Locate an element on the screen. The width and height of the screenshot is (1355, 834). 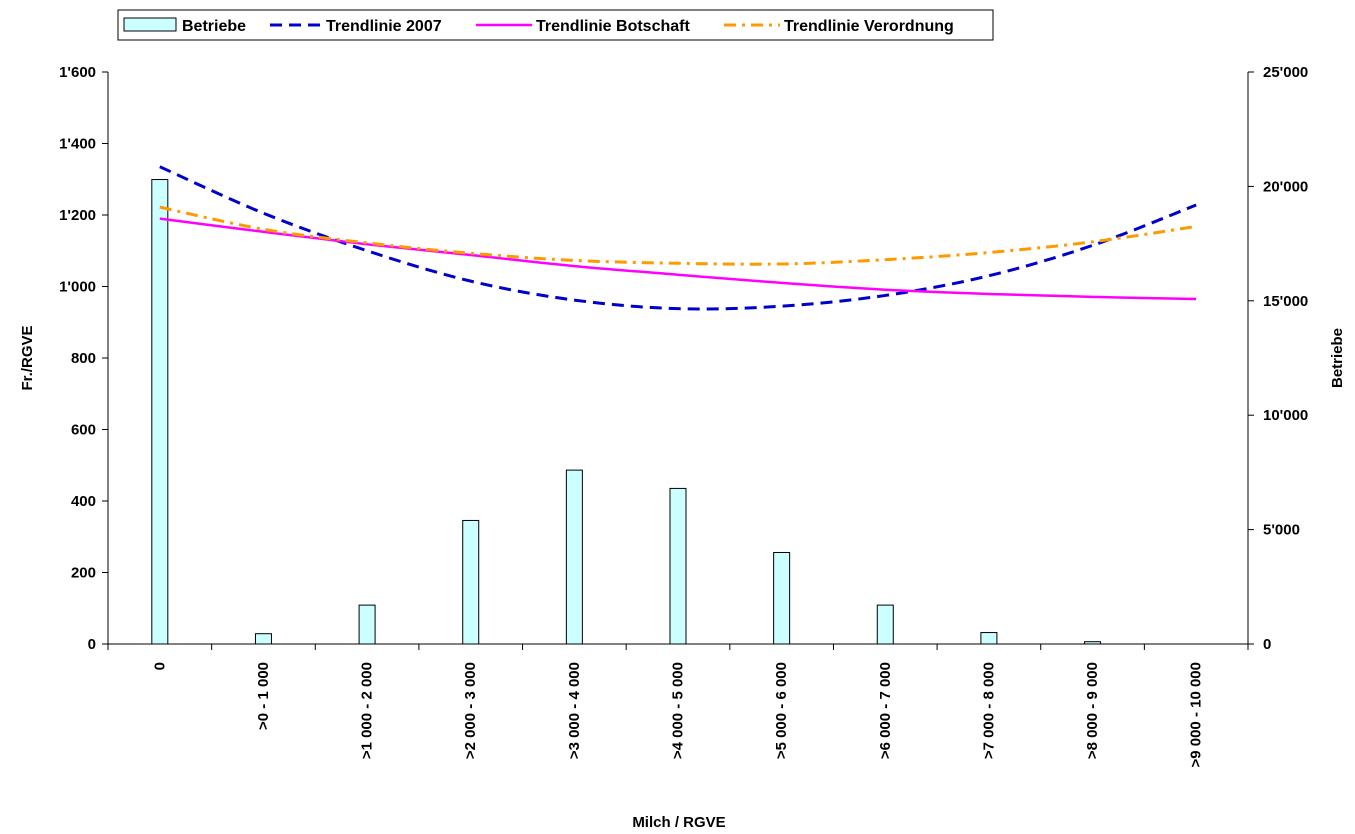
y2-tick-label: 25'000 is located at coordinates (1285, 72).